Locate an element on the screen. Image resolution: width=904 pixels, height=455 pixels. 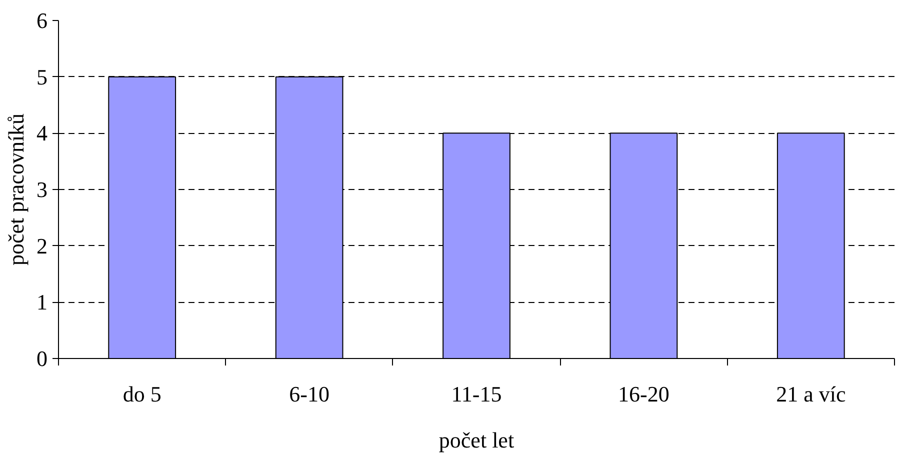
x-tick-label: 21 a víc is located at coordinates (811, 394).